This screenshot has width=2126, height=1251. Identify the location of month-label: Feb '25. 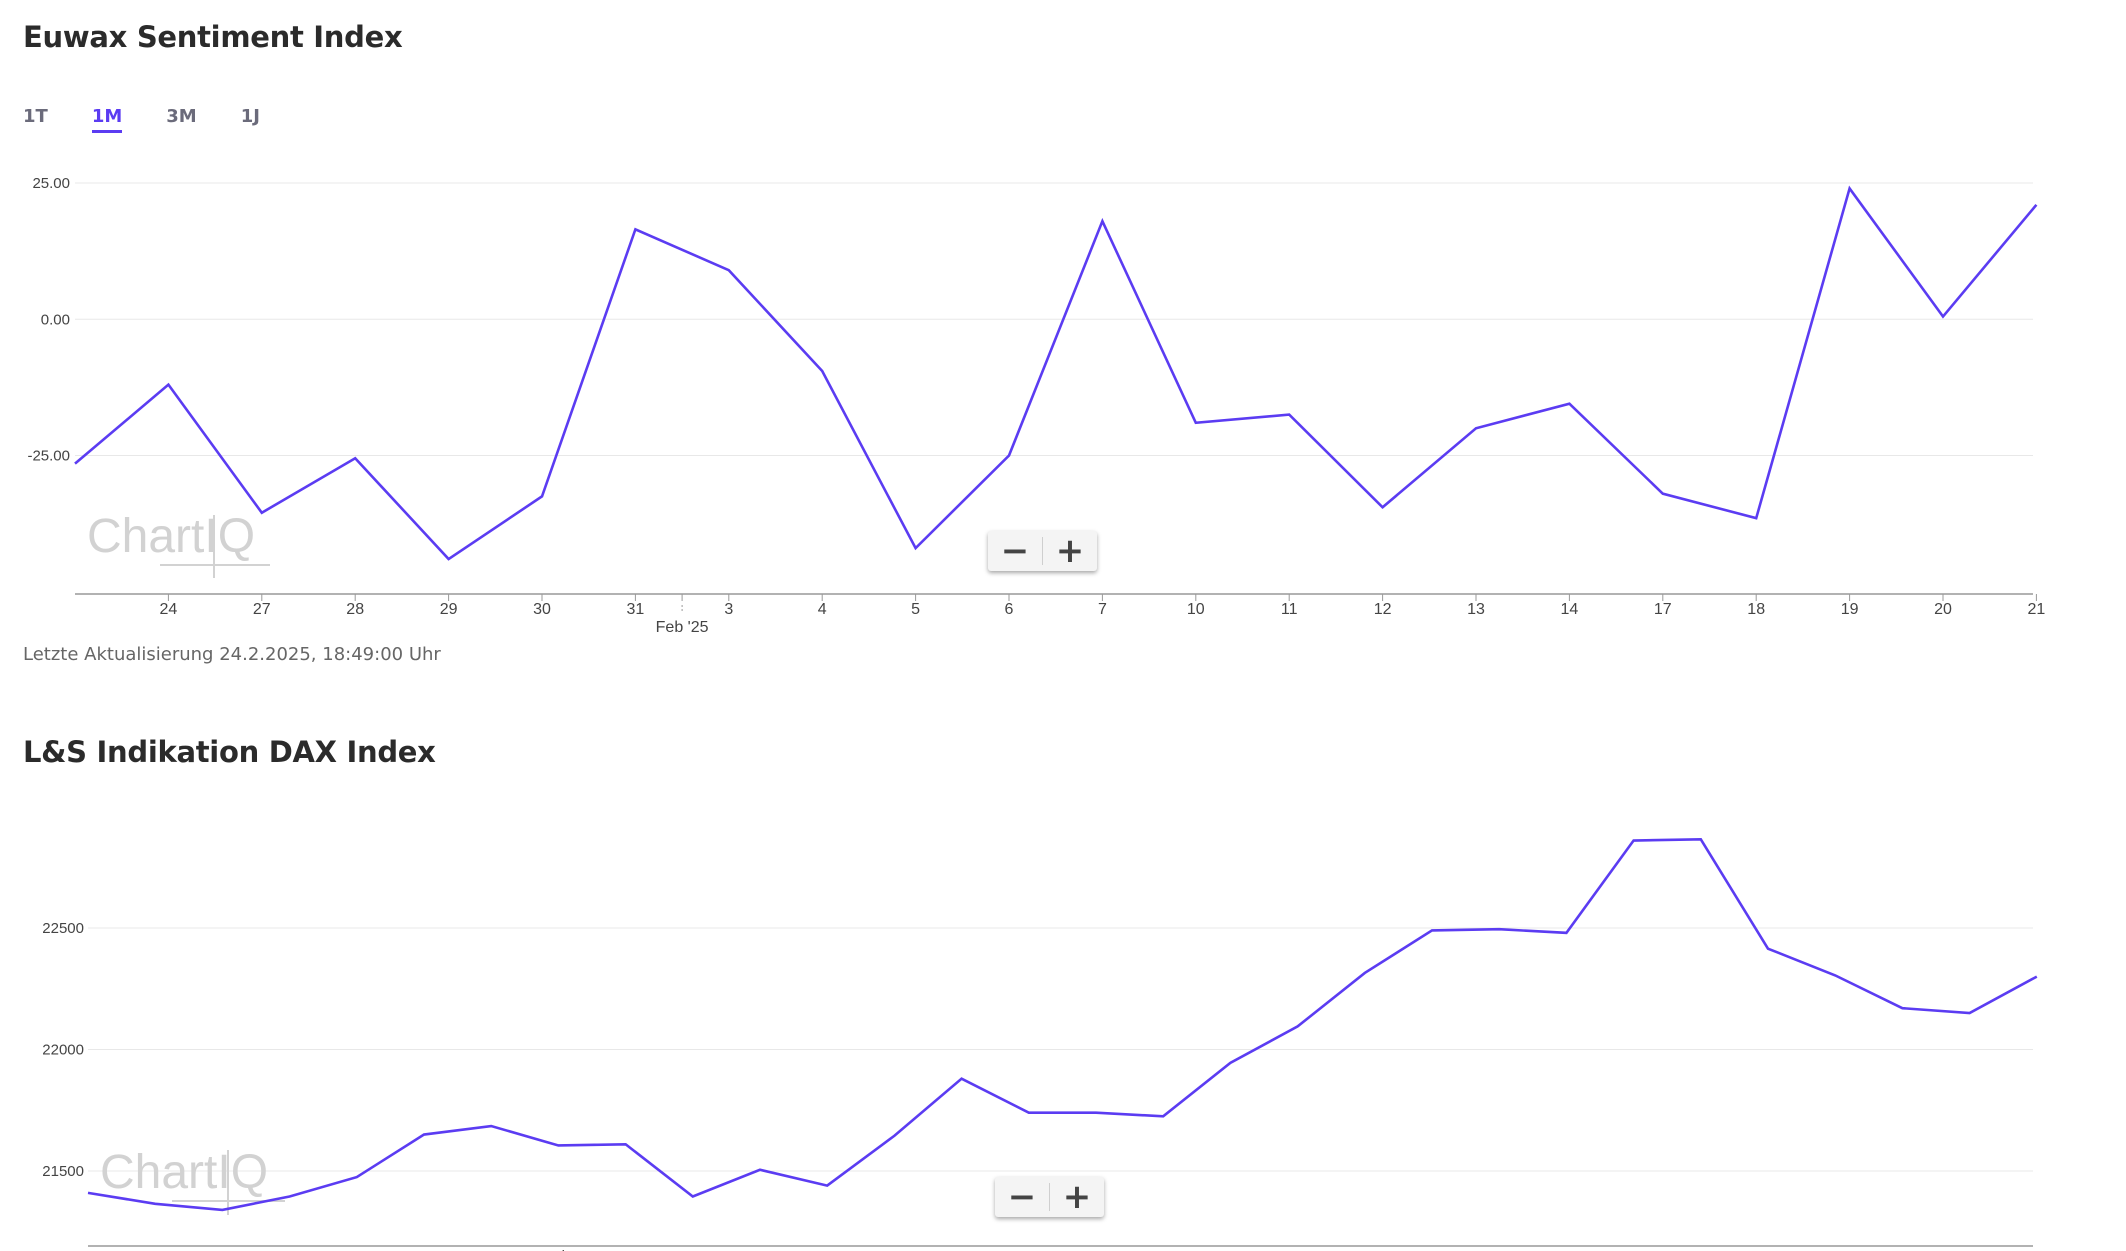
(682, 627).